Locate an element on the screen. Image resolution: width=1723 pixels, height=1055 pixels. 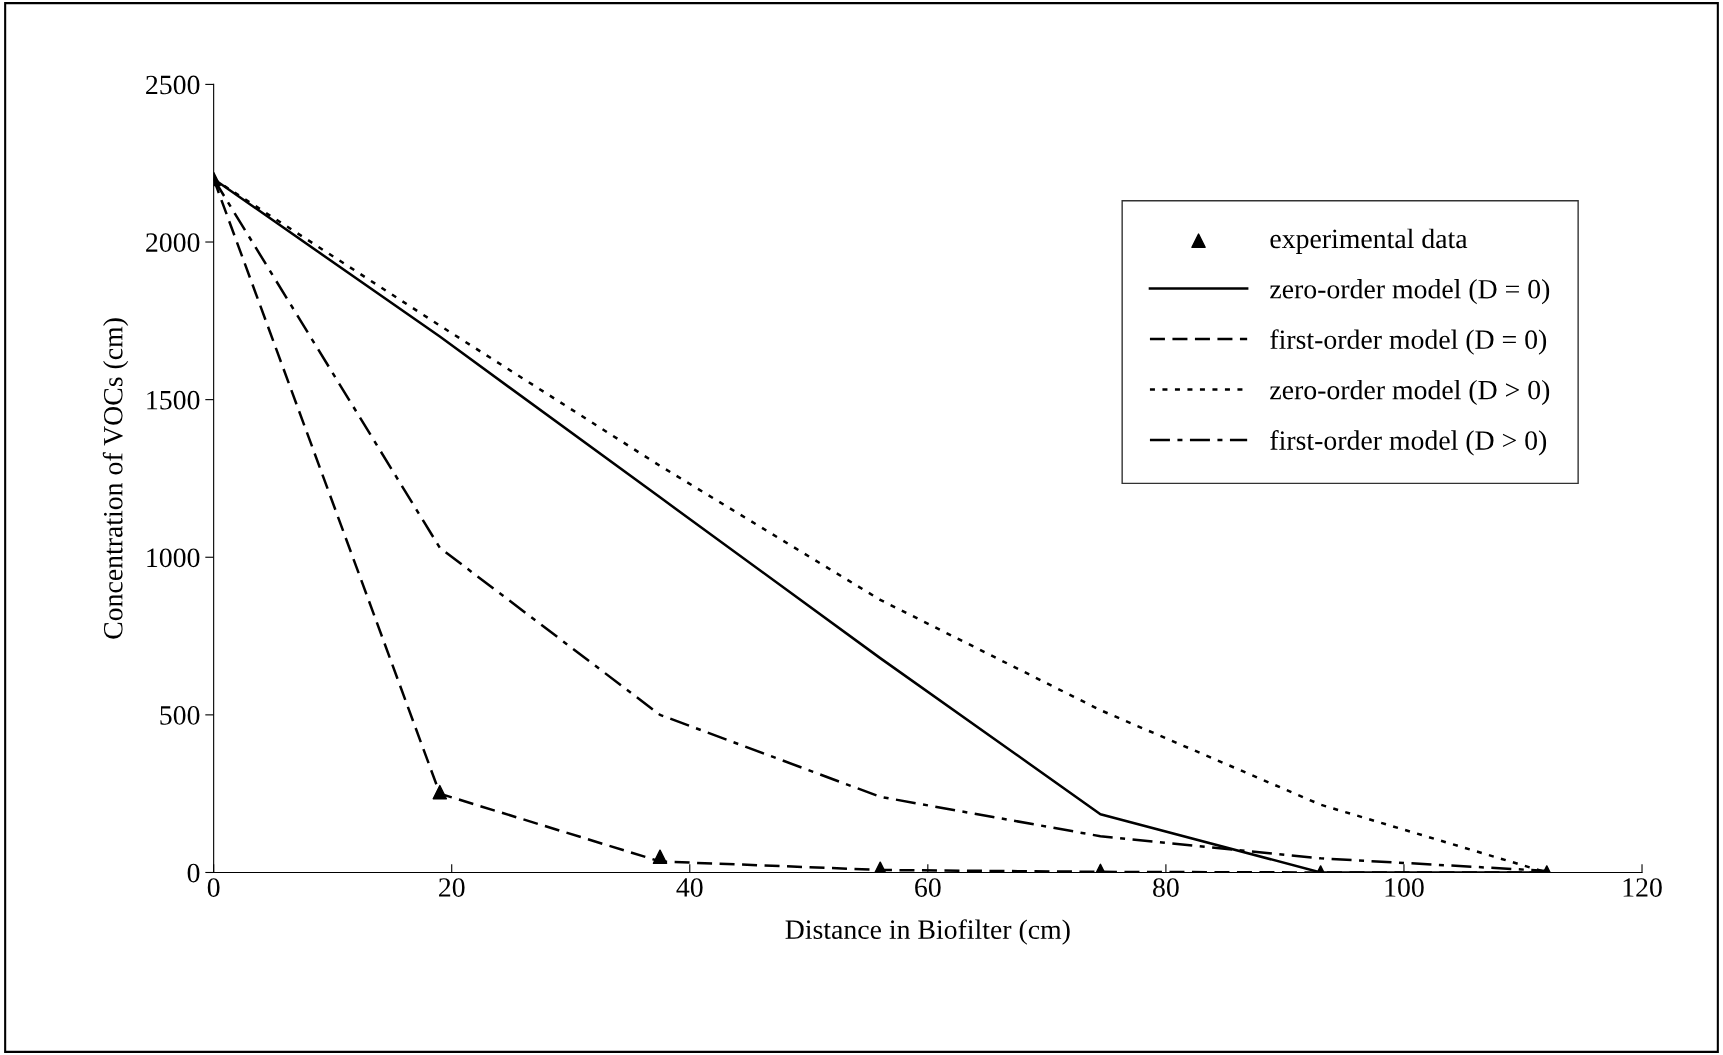
x-tick-label: 60 is located at coordinates (928, 887).